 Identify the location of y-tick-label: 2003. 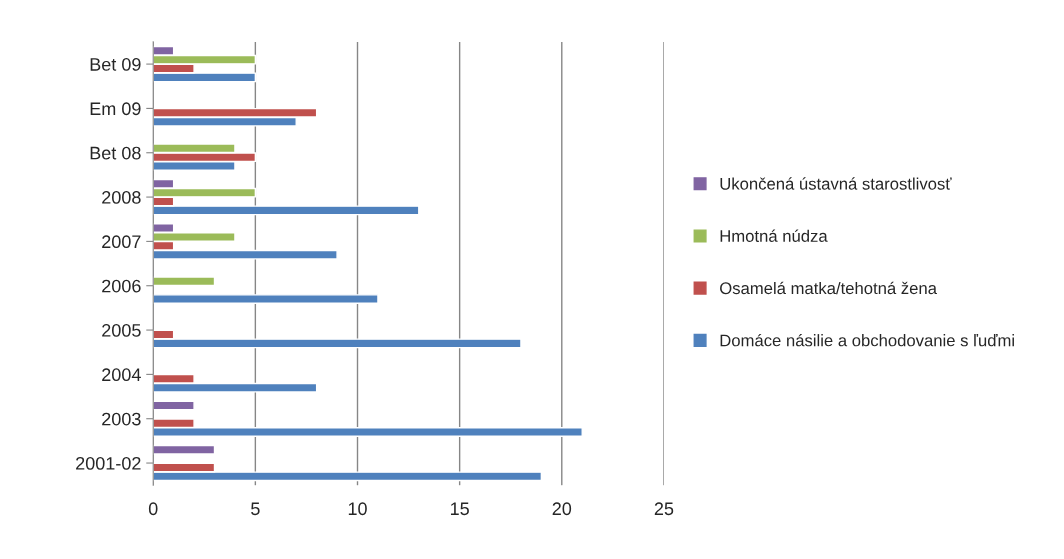
(121, 419).